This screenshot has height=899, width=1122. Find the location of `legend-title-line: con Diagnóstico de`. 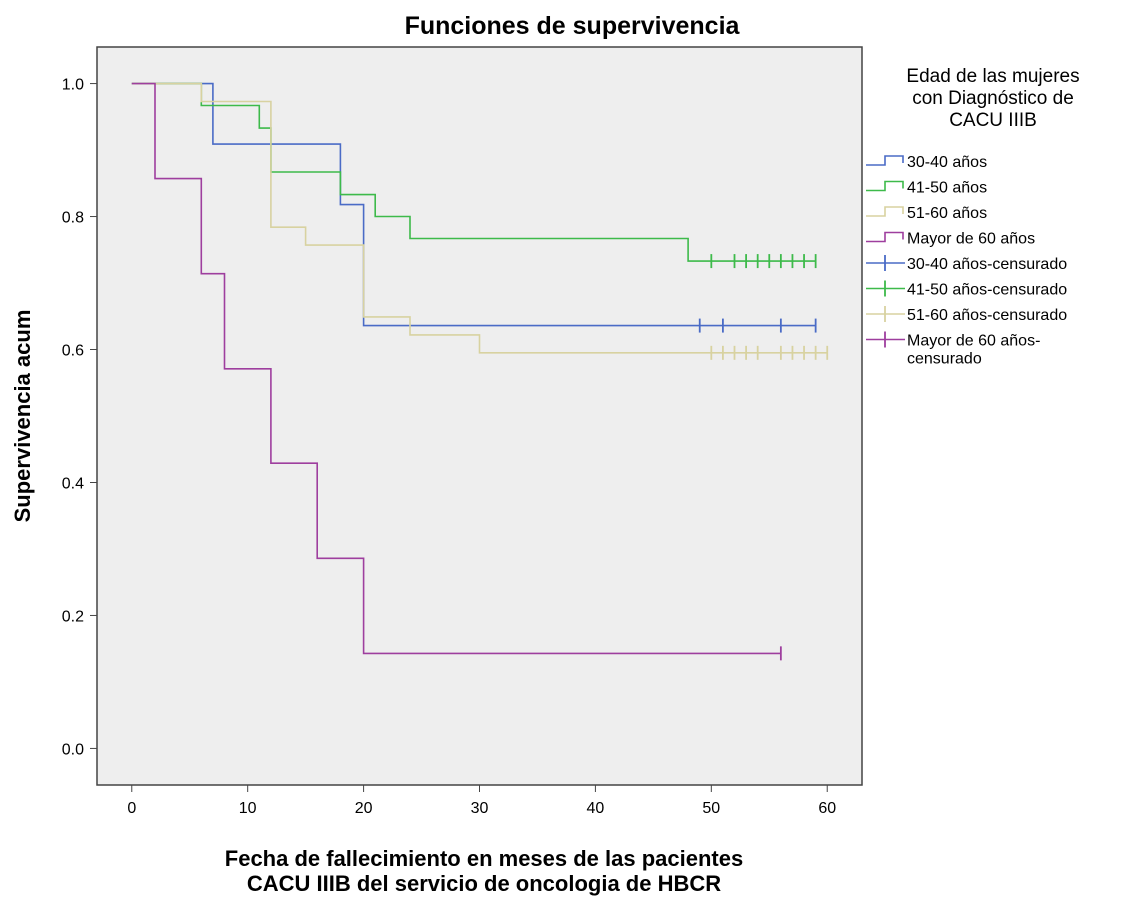

legend-title-line: con Diagnóstico de is located at coordinates (993, 98).